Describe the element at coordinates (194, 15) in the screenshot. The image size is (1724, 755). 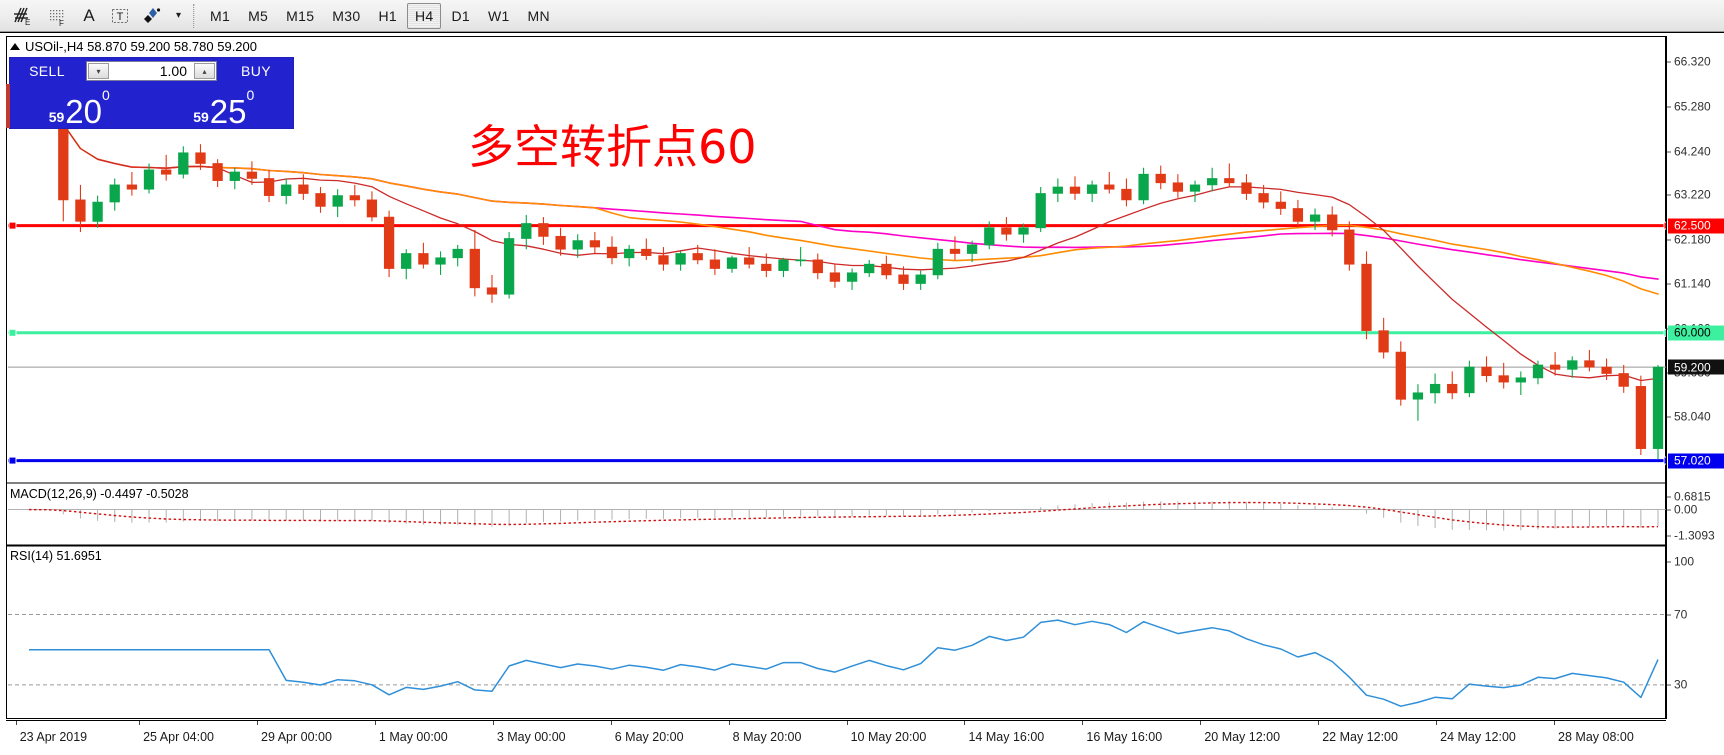
I see `toolbar-separator` at that location.